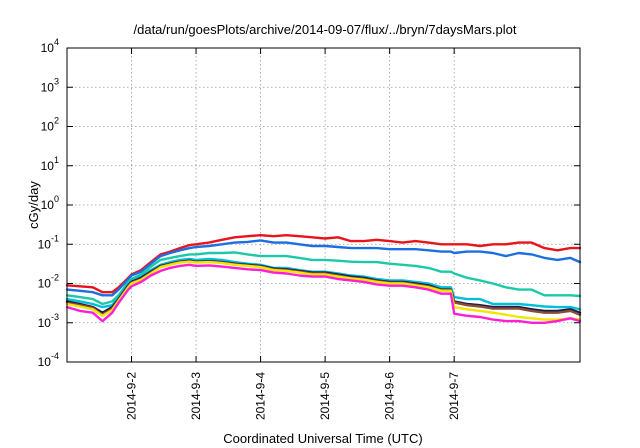  Describe the element at coordinates (56, 121) in the screenshot. I see `y-tick-exponent: 2` at that location.